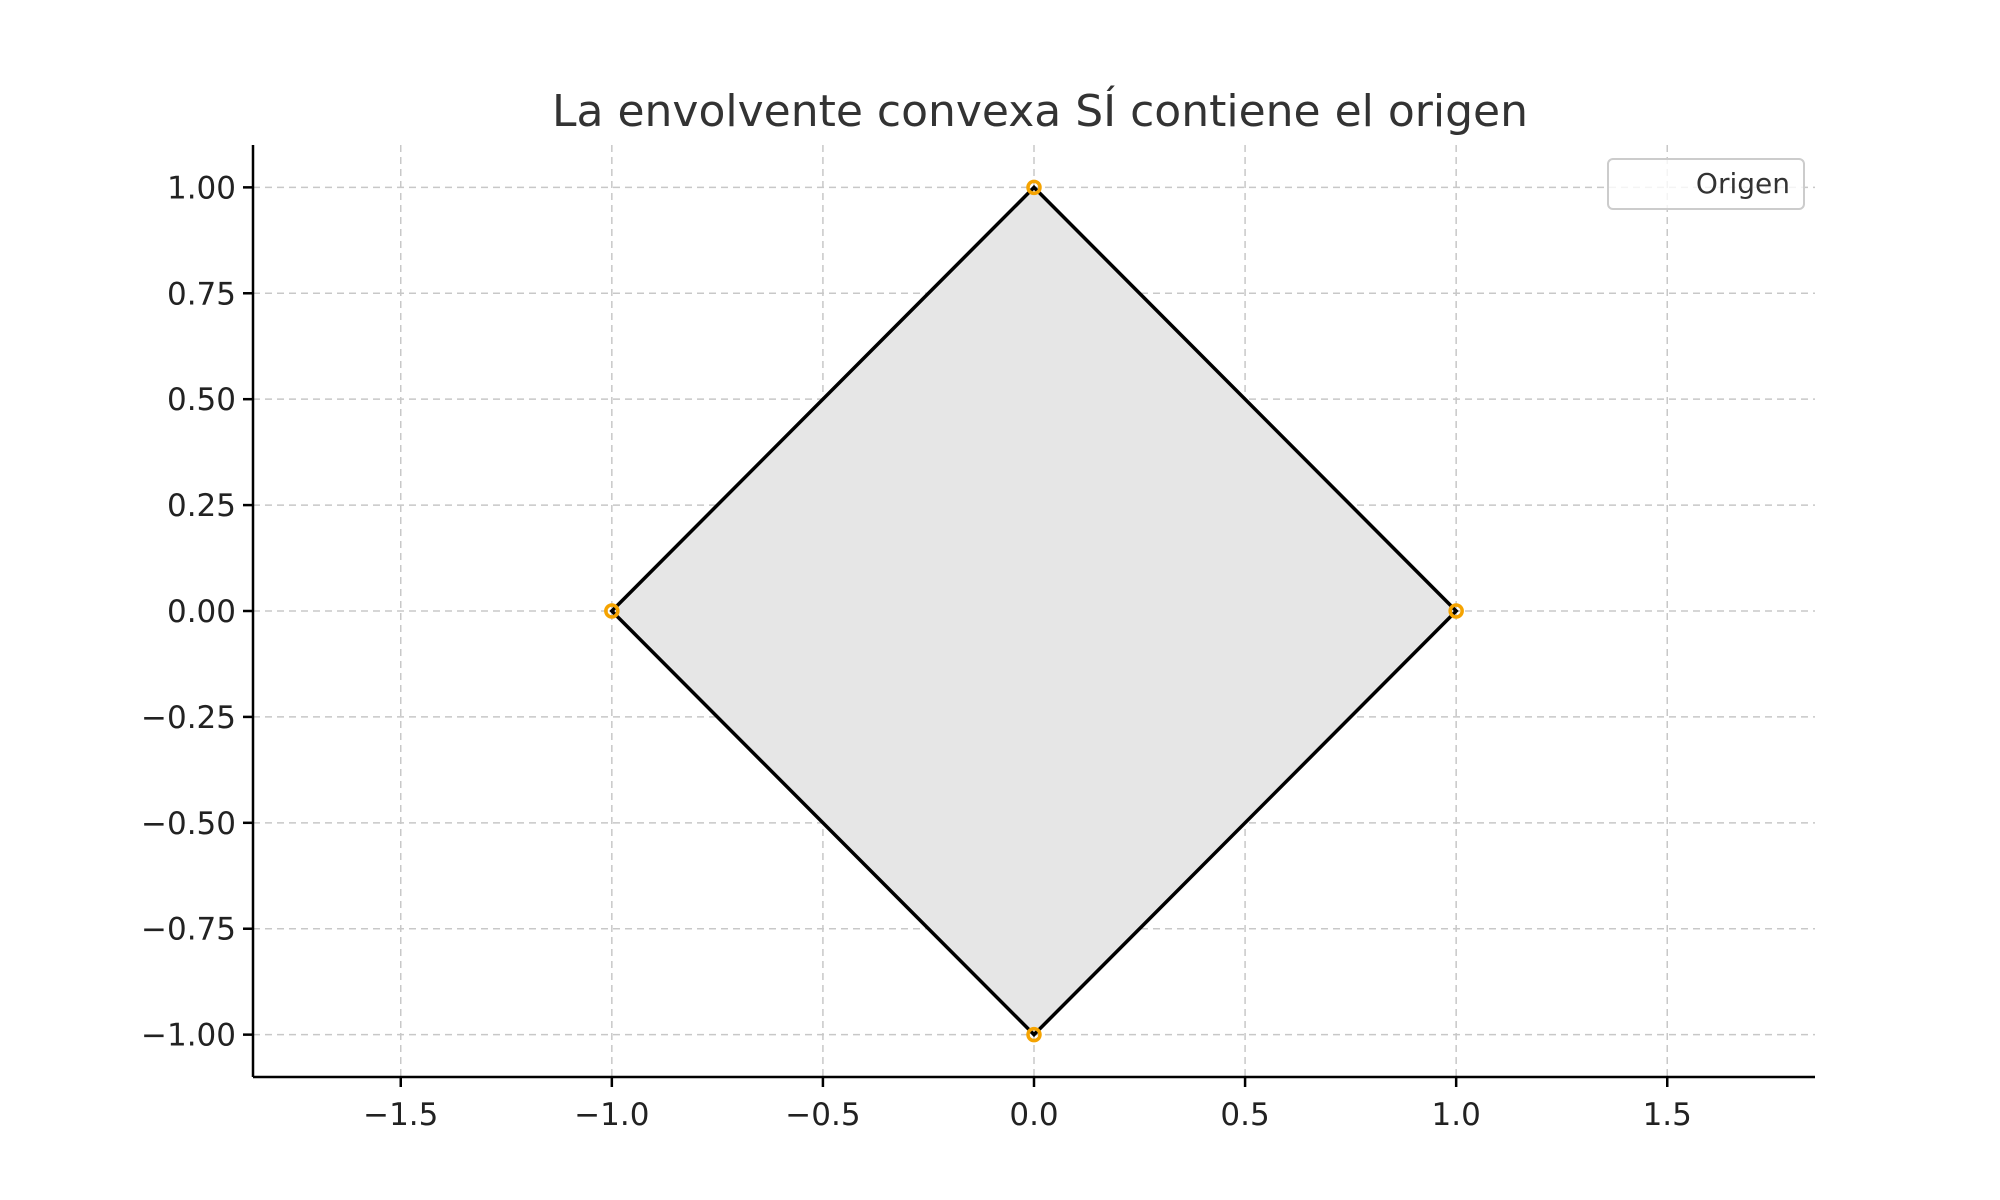 The height and width of the screenshot is (1200, 2000). I want to click on y-tick-label-1: 0.75, so click(201, 294).